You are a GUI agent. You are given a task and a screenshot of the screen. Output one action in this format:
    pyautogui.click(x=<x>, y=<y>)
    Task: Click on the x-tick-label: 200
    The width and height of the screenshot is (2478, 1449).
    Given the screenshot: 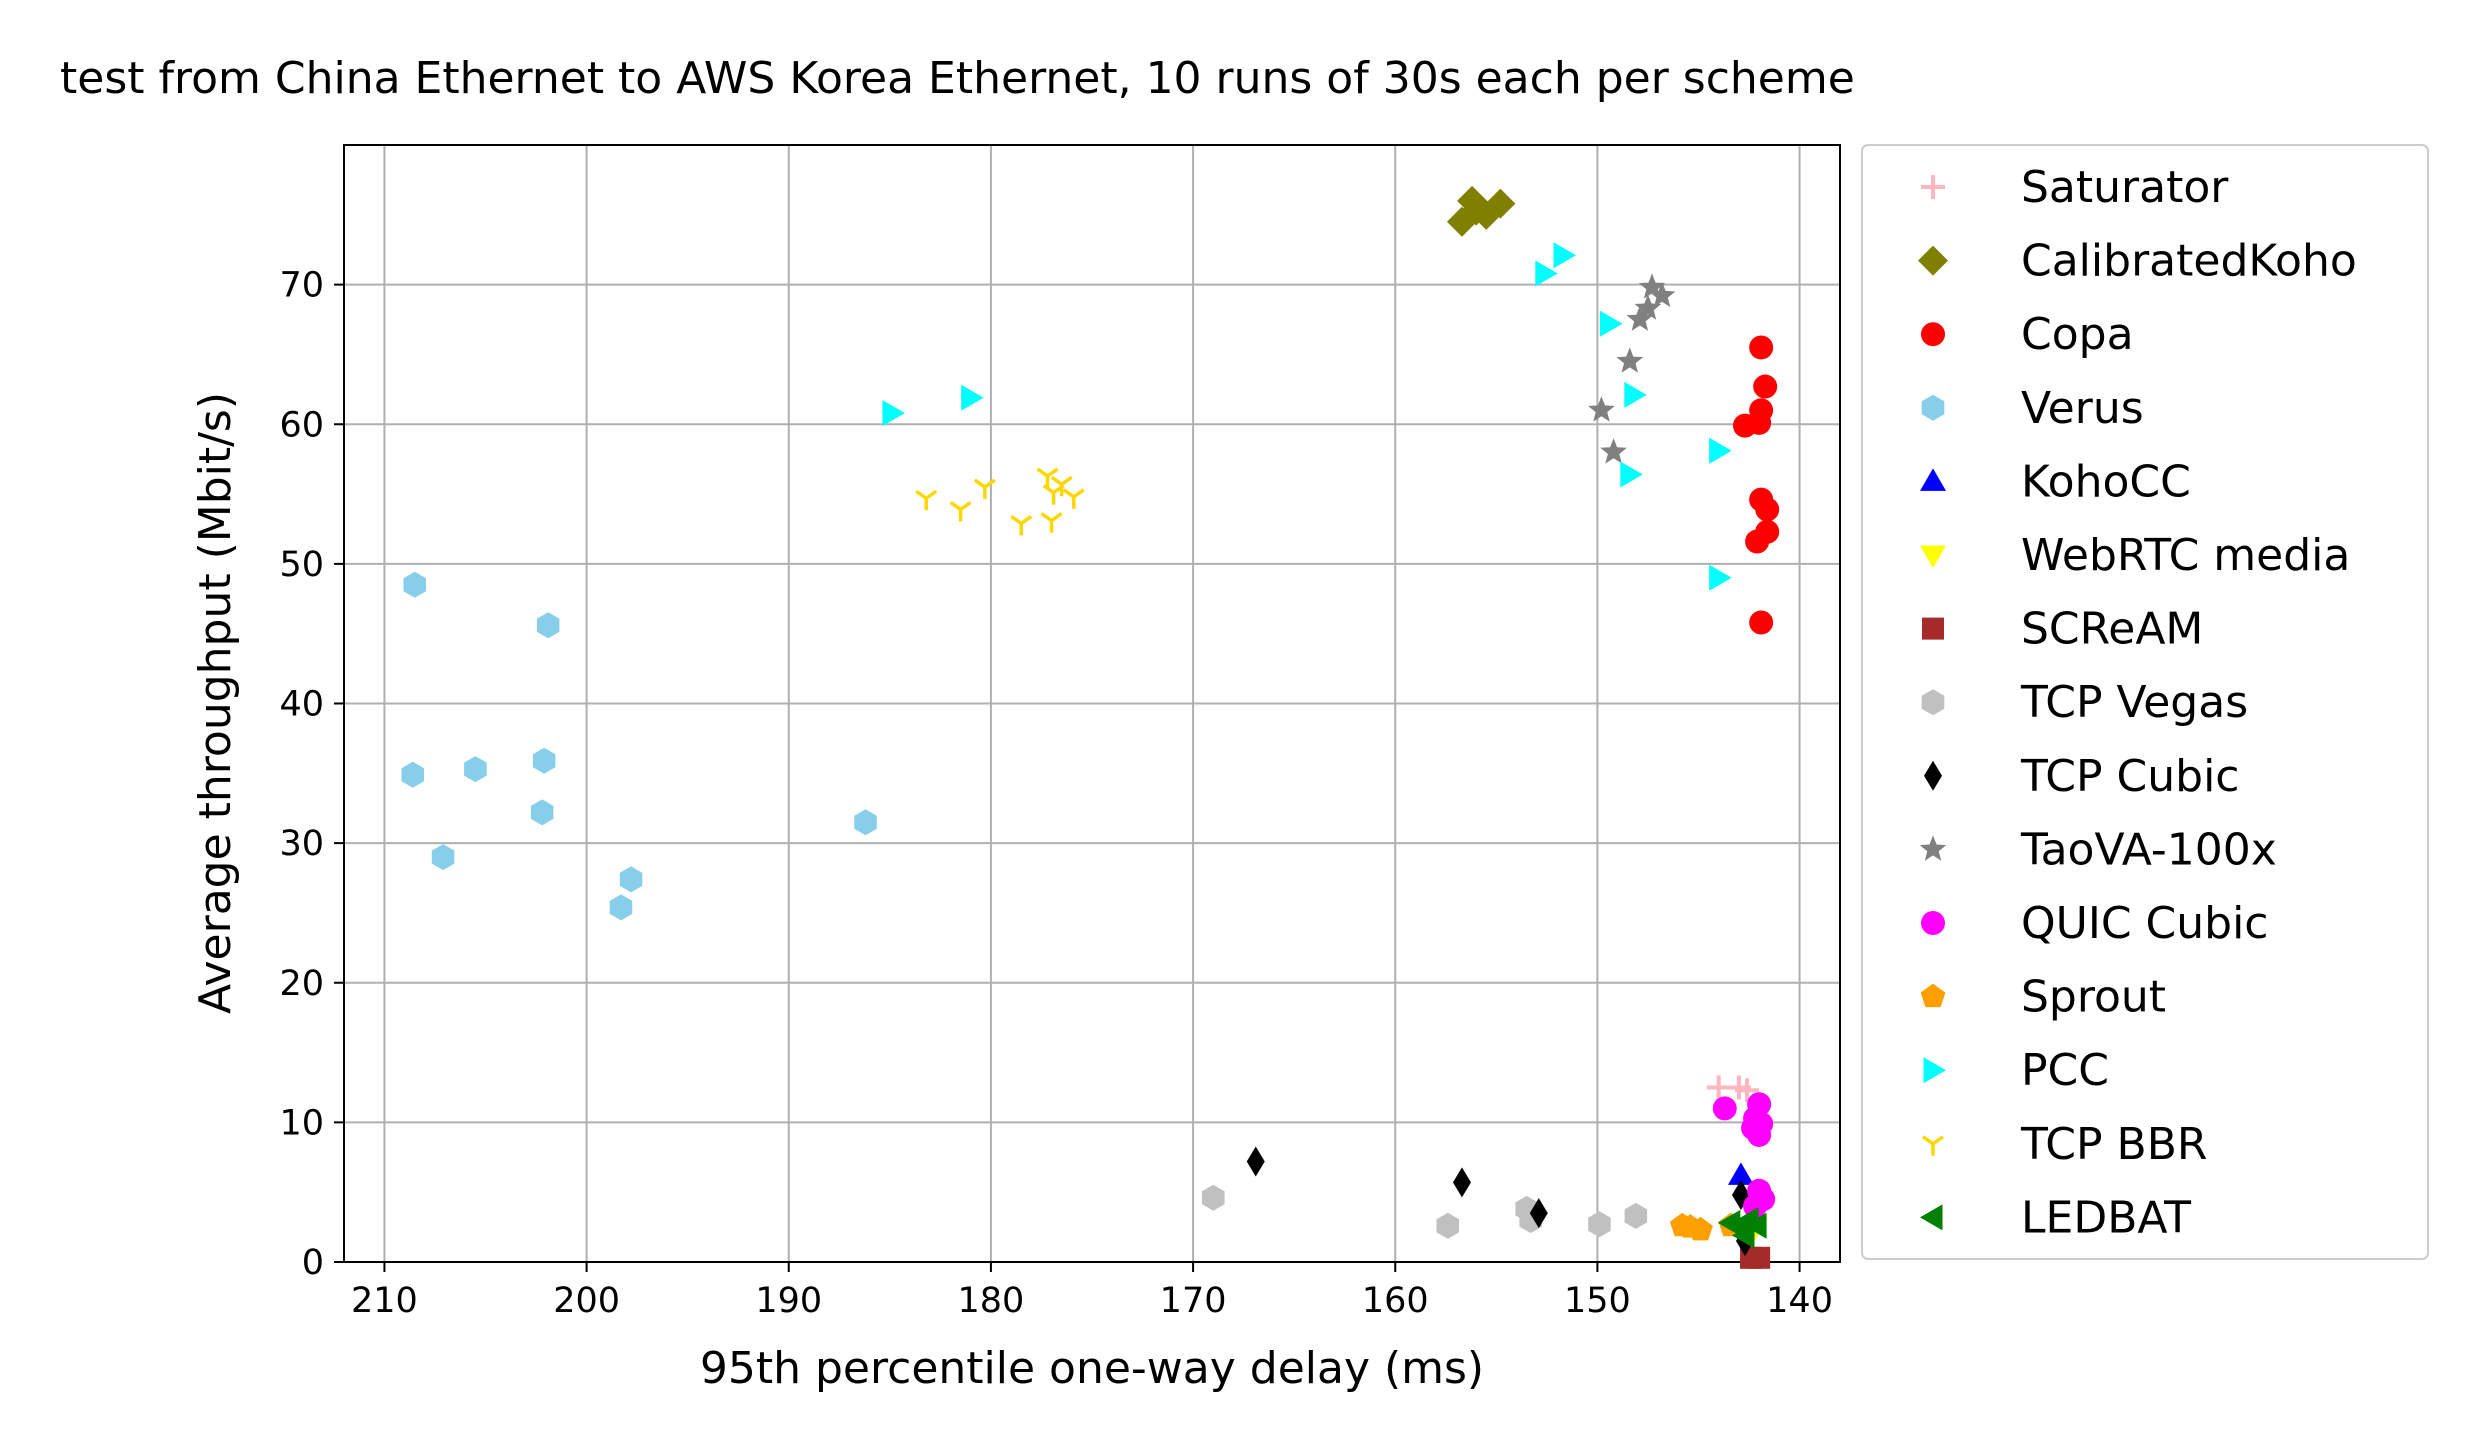 What is the action you would take?
    pyautogui.click(x=586, y=1301)
    